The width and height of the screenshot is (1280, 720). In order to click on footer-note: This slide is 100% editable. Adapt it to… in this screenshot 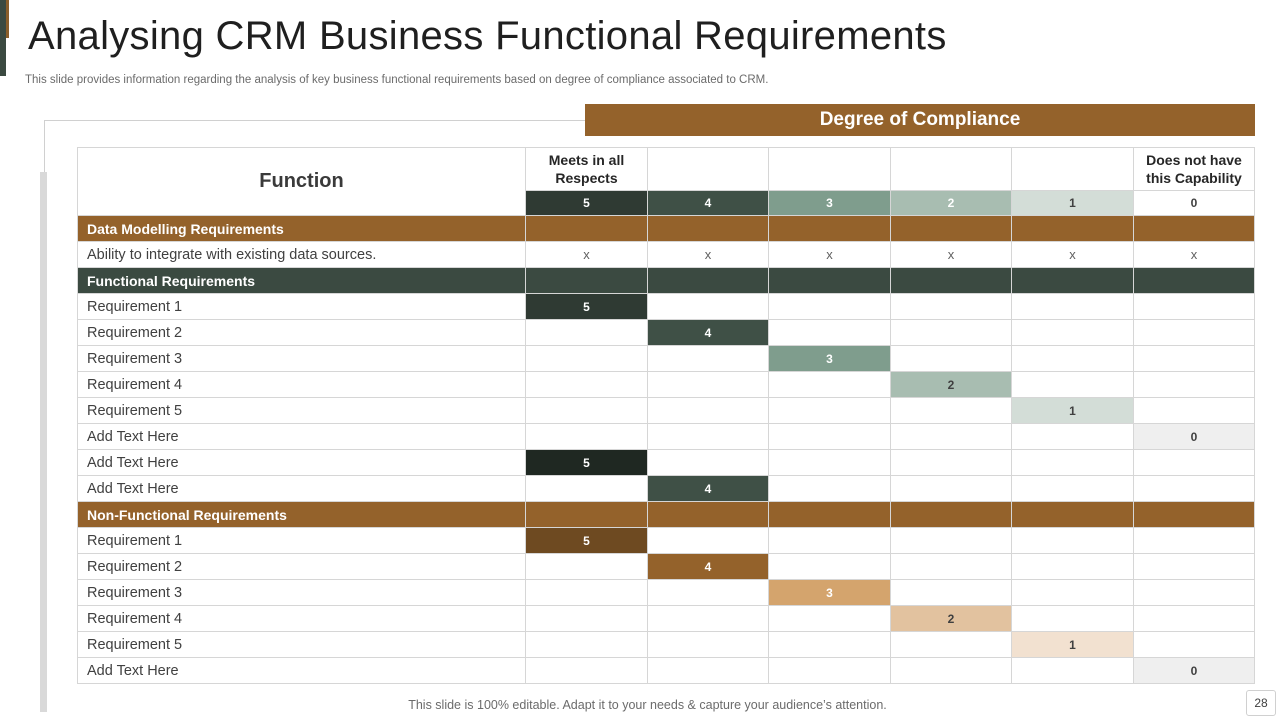, I will do `click(647, 705)`.